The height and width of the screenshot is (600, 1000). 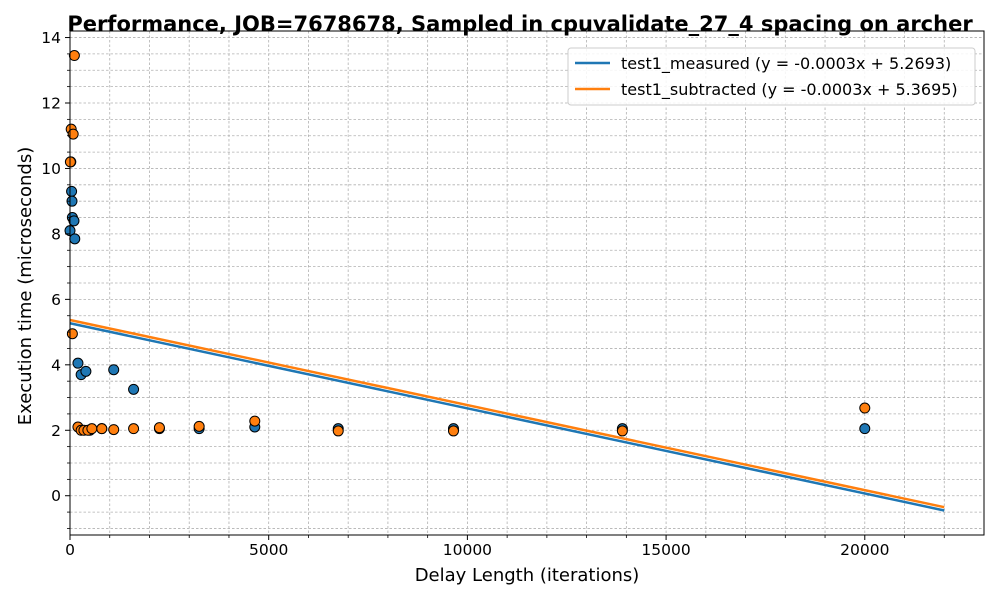 I want to click on y-tick-label: 12, so click(x=51, y=104).